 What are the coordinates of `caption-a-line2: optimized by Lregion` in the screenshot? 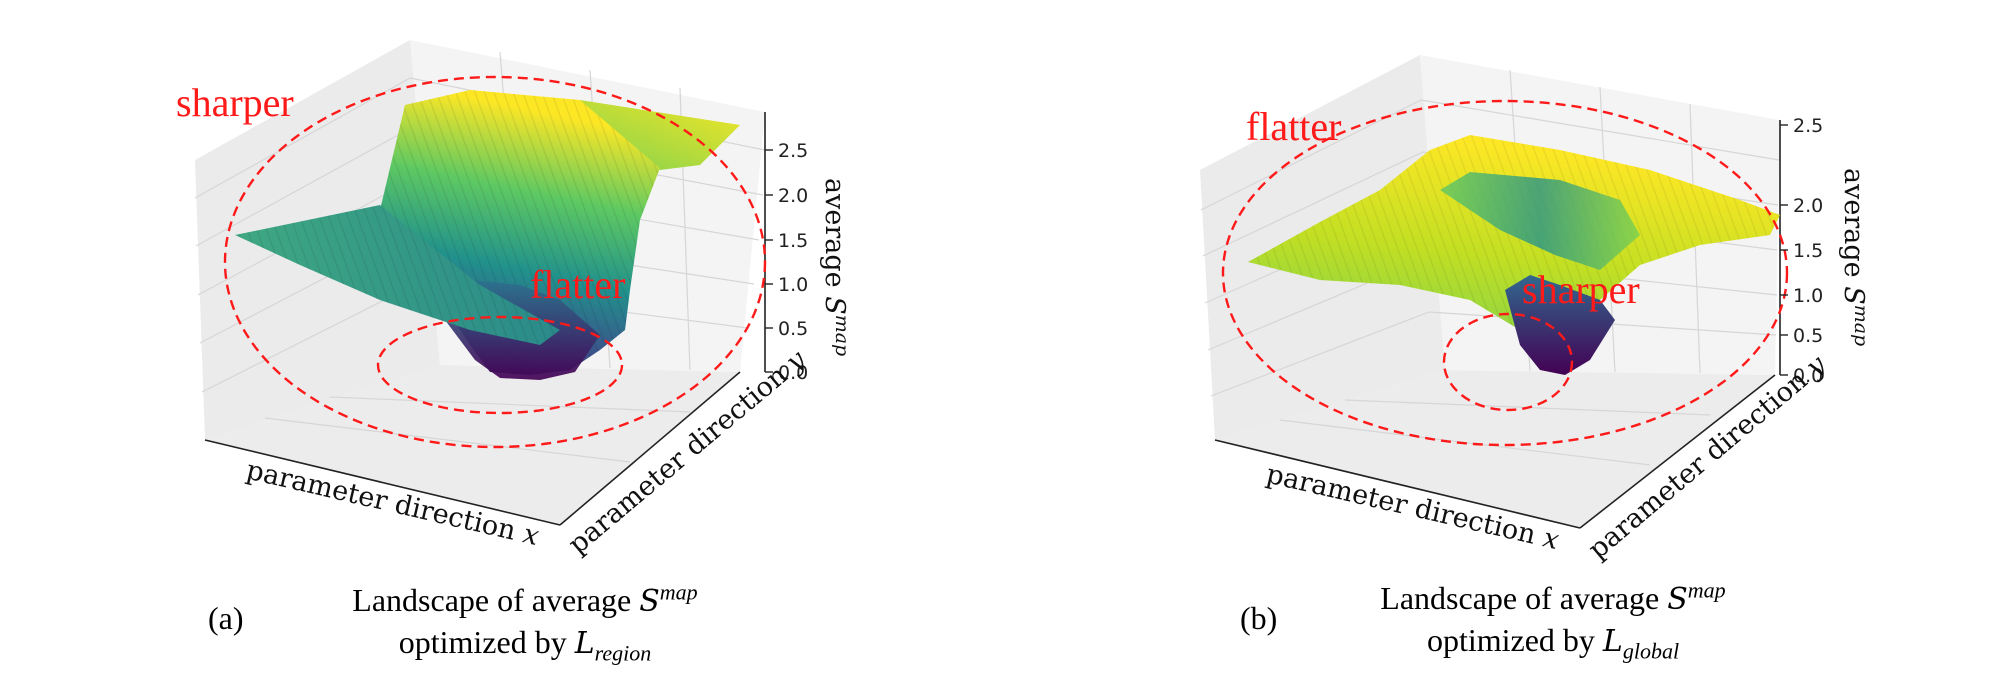 It's located at (525, 645).